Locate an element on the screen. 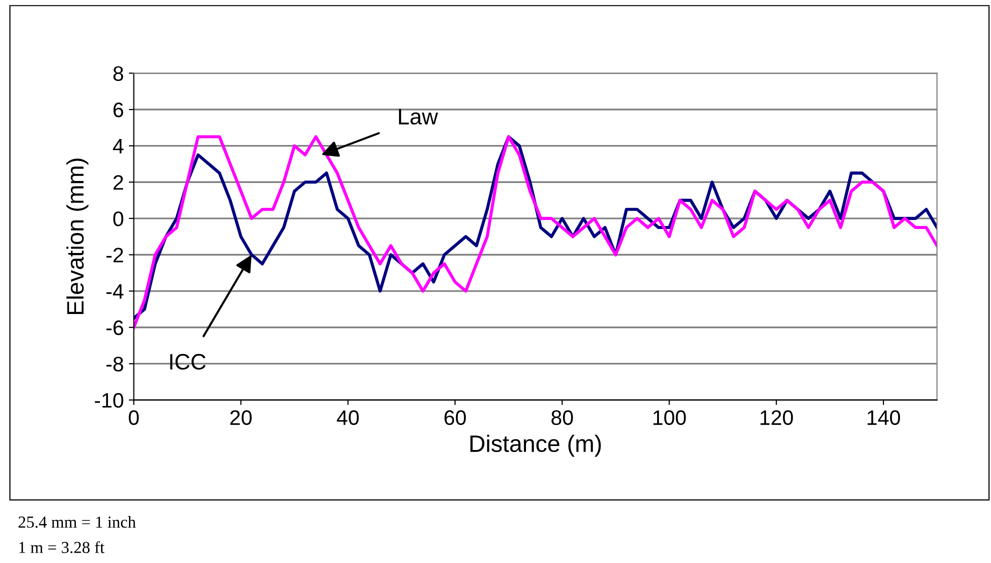 The height and width of the screenshot is (563, 991). y-tick-label: 0 is located at coordinates (118, 218).